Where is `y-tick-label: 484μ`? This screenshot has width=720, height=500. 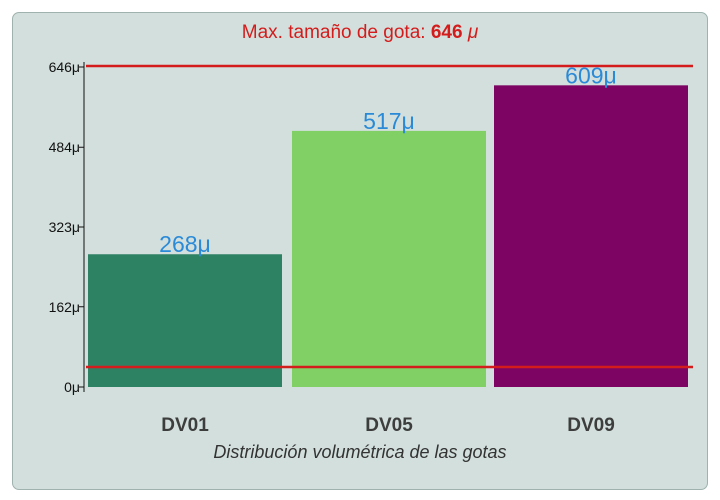
y-tick-label: 484μ is located at coordinates (64, 147).